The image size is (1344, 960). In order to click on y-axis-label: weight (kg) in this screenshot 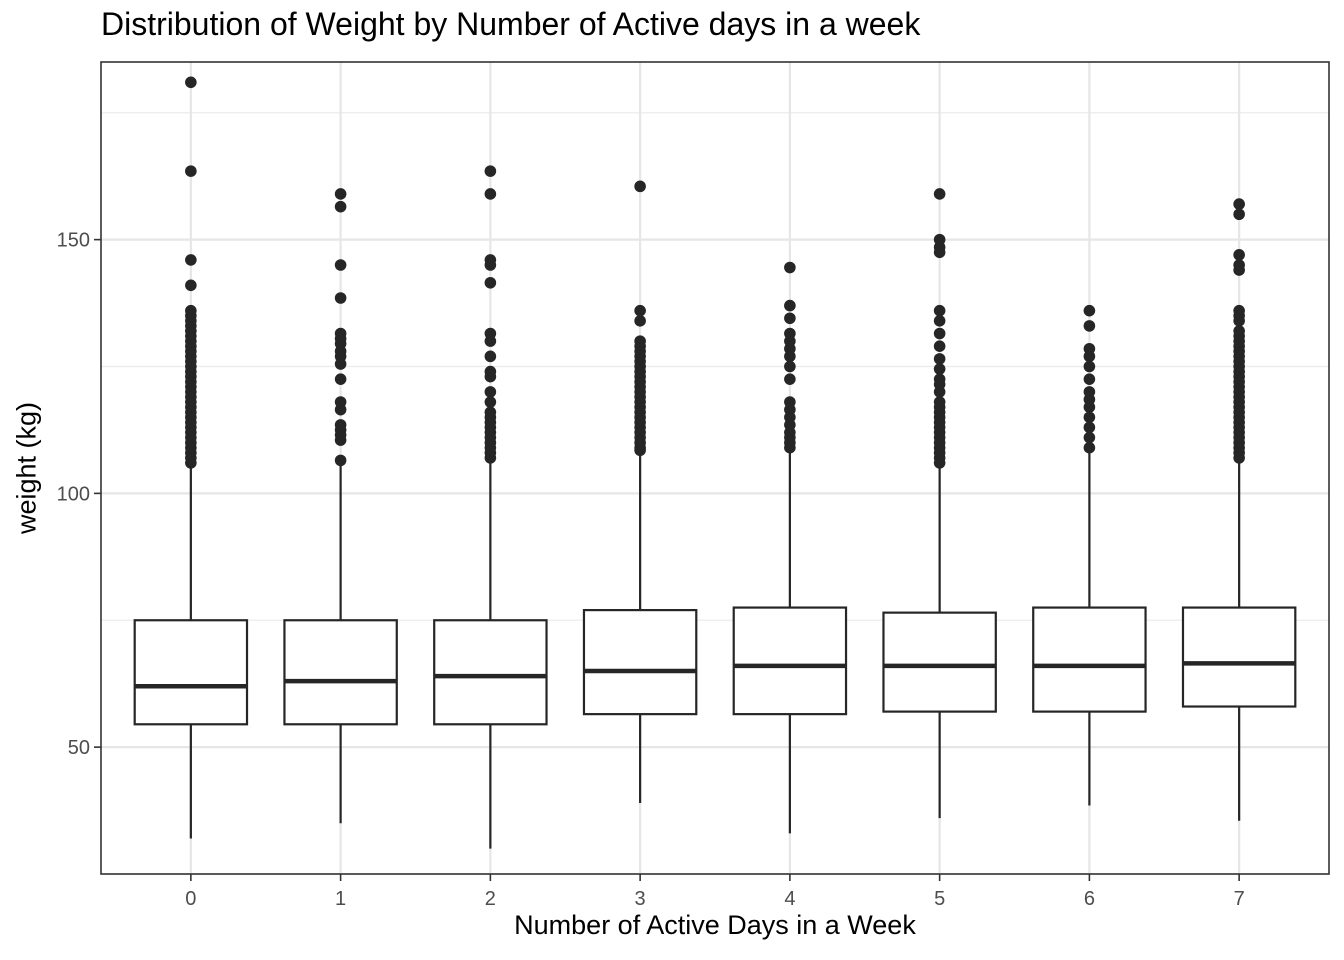, I will do `click(26, 468)`.